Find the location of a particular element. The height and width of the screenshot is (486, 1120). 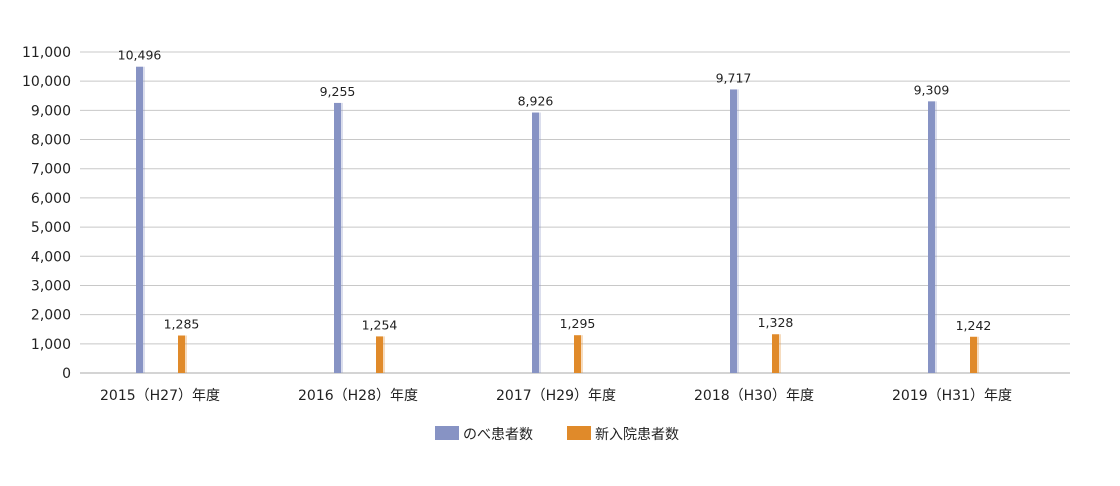

y-tick-label: 7,000 is located at coordinates (51, 170).